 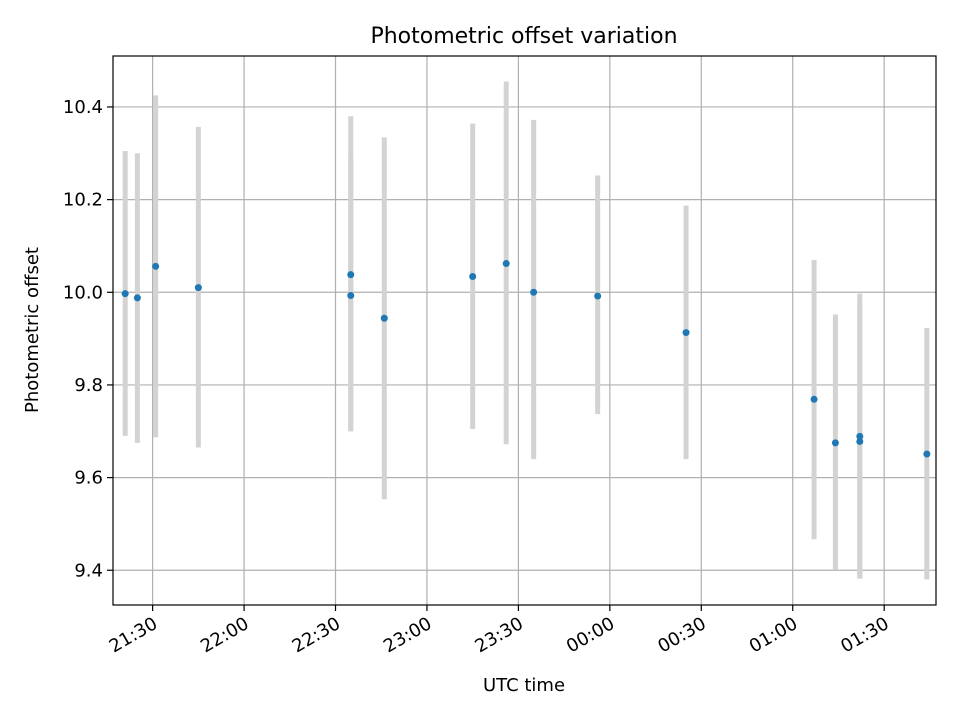 I want to click on y-tick-label: 9.4, so click(x=88, y=570).